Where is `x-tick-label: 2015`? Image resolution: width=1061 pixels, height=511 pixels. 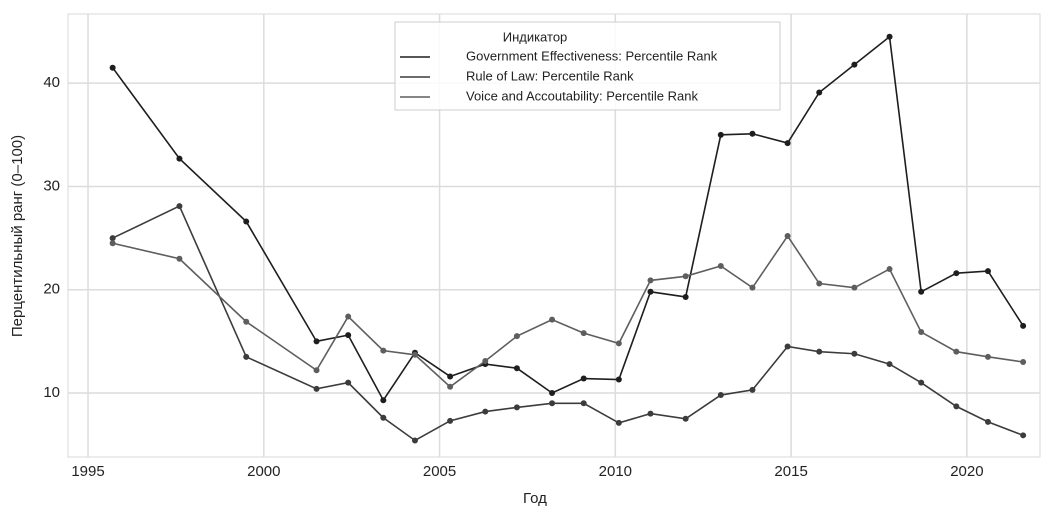 x-tick-label: 2015 is located at coordinates (790, 471).